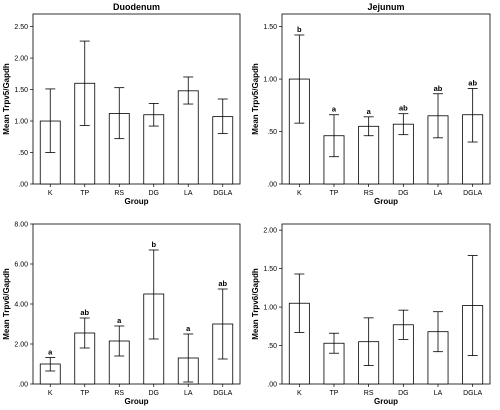  I want to click on y-tick-label: 8.00, so click(21, 225).